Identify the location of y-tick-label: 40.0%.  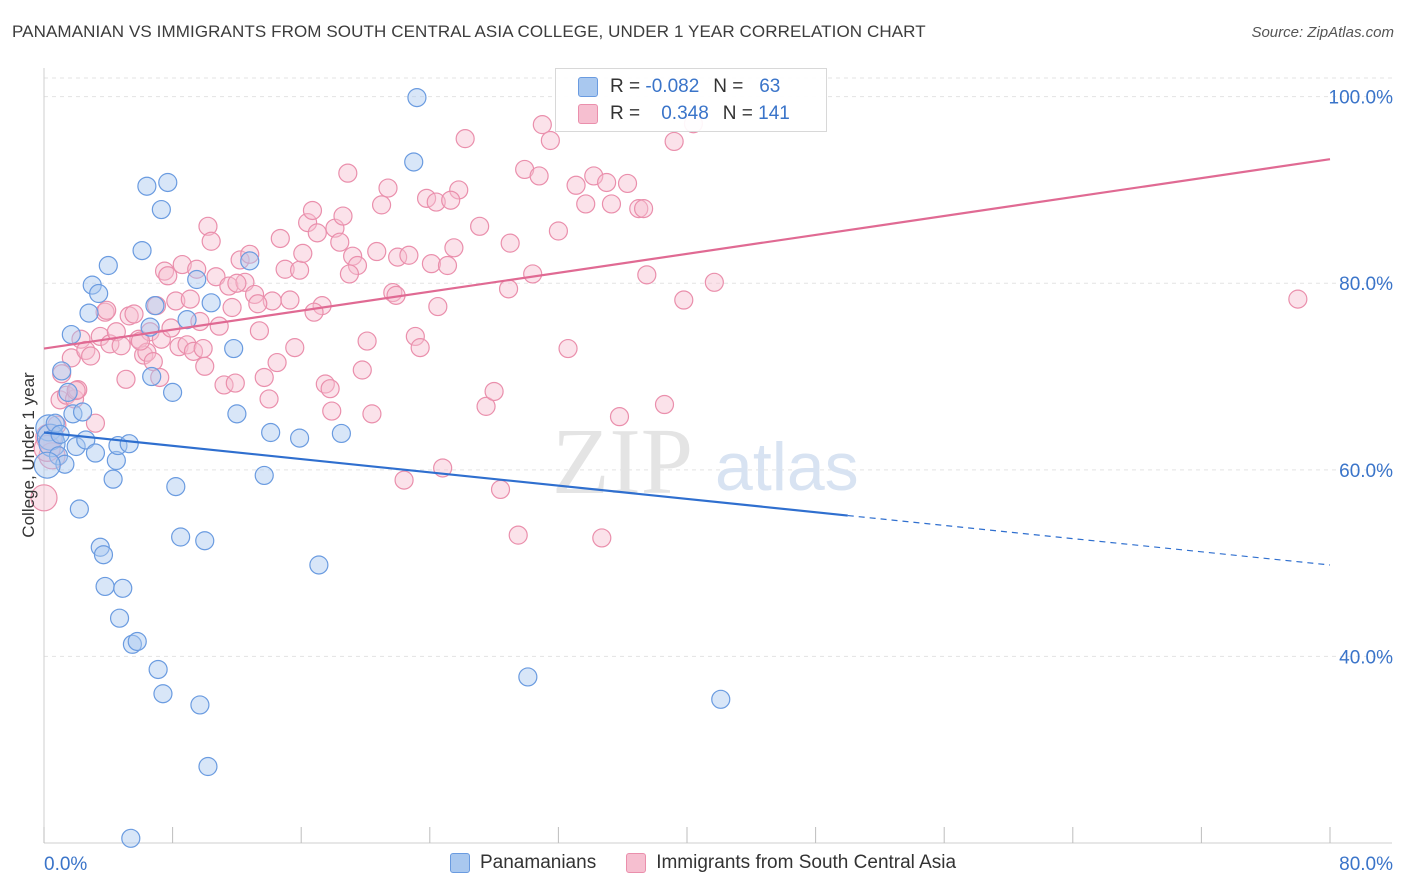
(1366, 657).